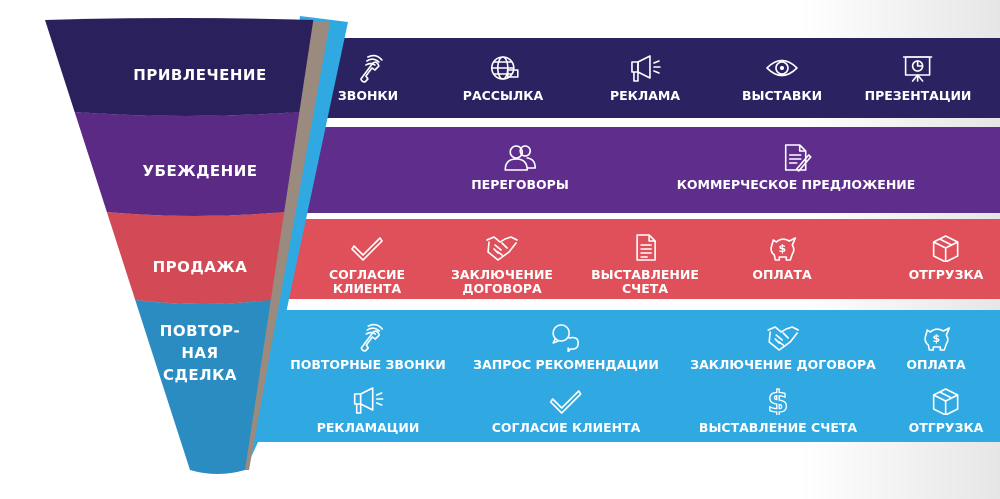  Describe the element at coordinates (200, 267) in the screenshot. I see `stage-label-sale: ПРОДАЖА` at that location.